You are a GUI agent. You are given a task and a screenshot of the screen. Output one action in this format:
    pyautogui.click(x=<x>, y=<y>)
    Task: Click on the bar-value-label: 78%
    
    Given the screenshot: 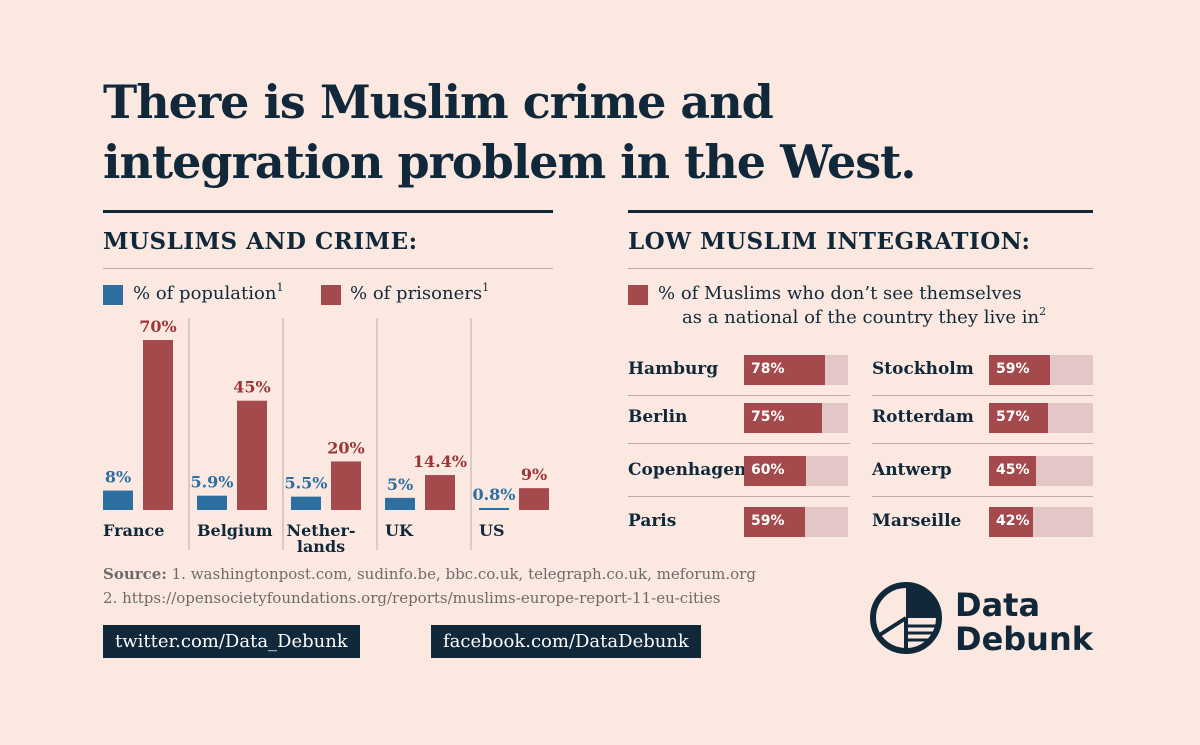 What is the action you would take?
    pyautogui.click(x=768, y=369)
    